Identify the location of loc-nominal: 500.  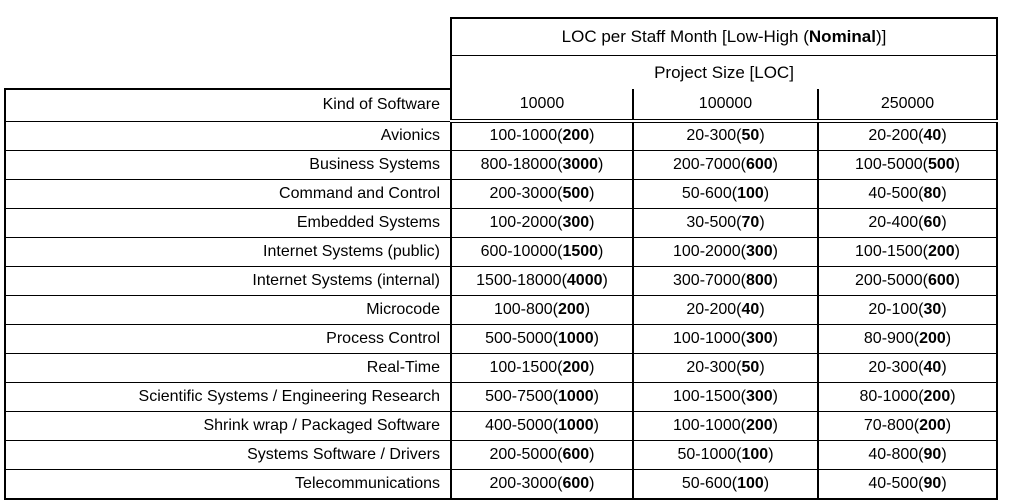
(576, 193).